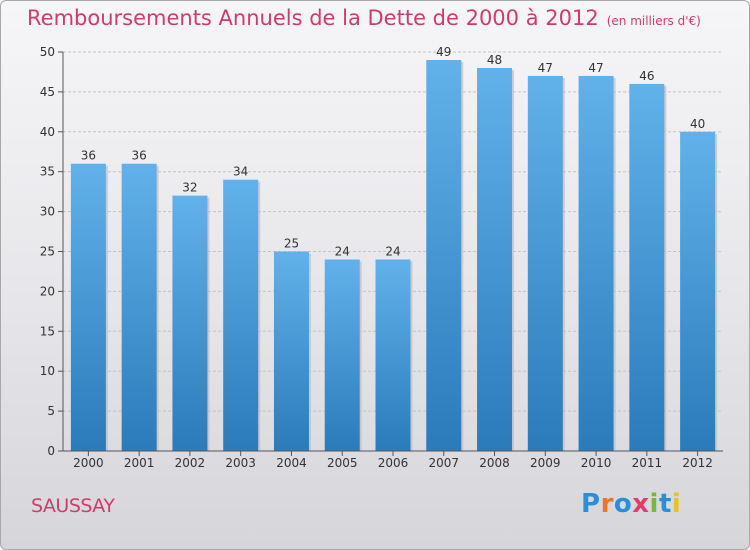  What do you see at coordinates (47, 212) in the screenshot?
I see `y-tick-label: 30` at bounding box center [47, 212].